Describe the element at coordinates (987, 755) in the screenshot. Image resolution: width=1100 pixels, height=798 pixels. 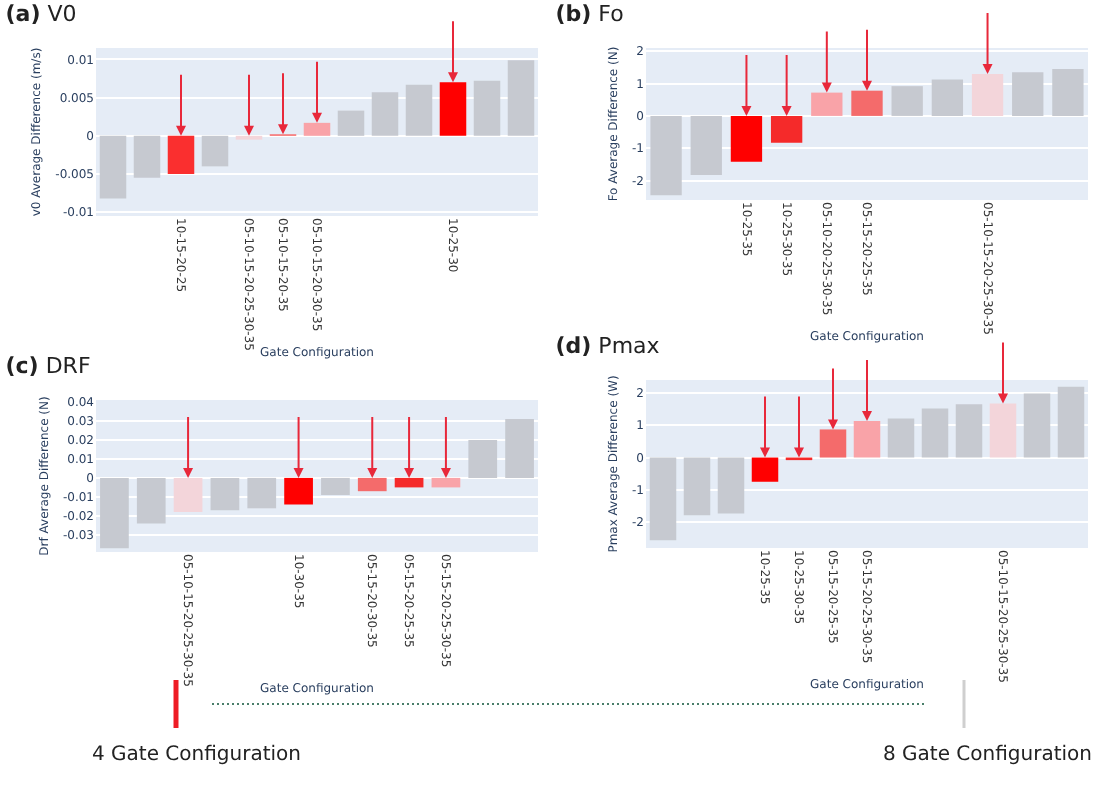
I see `text: 8 Gate Configuration` at that location.